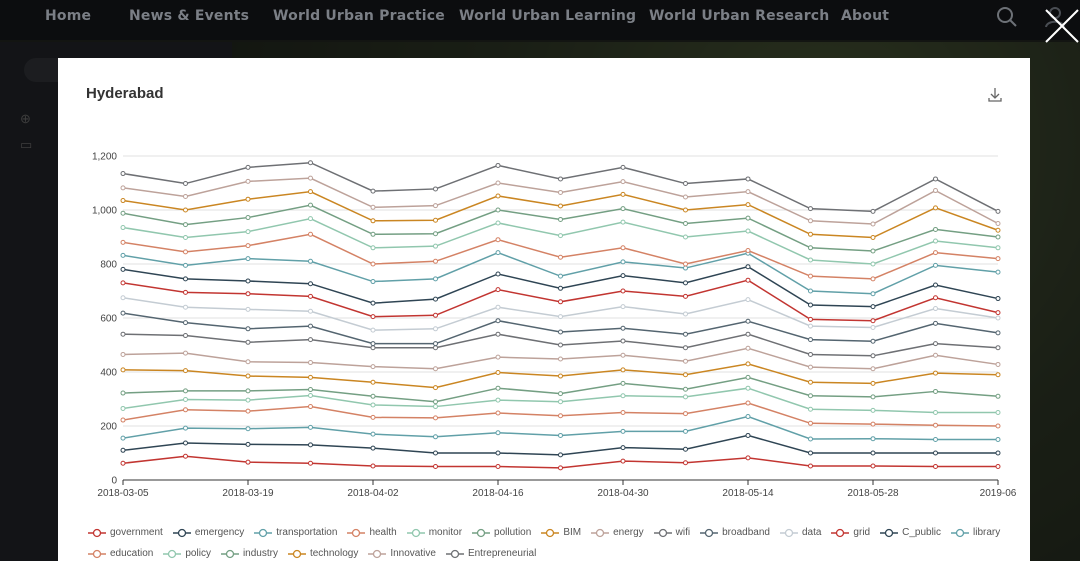 The width and height of the screenshot is (1080, 561). Describe the element at coordinates (125, 533) in the screenshot. I see `legend-item-government: government` at that location.